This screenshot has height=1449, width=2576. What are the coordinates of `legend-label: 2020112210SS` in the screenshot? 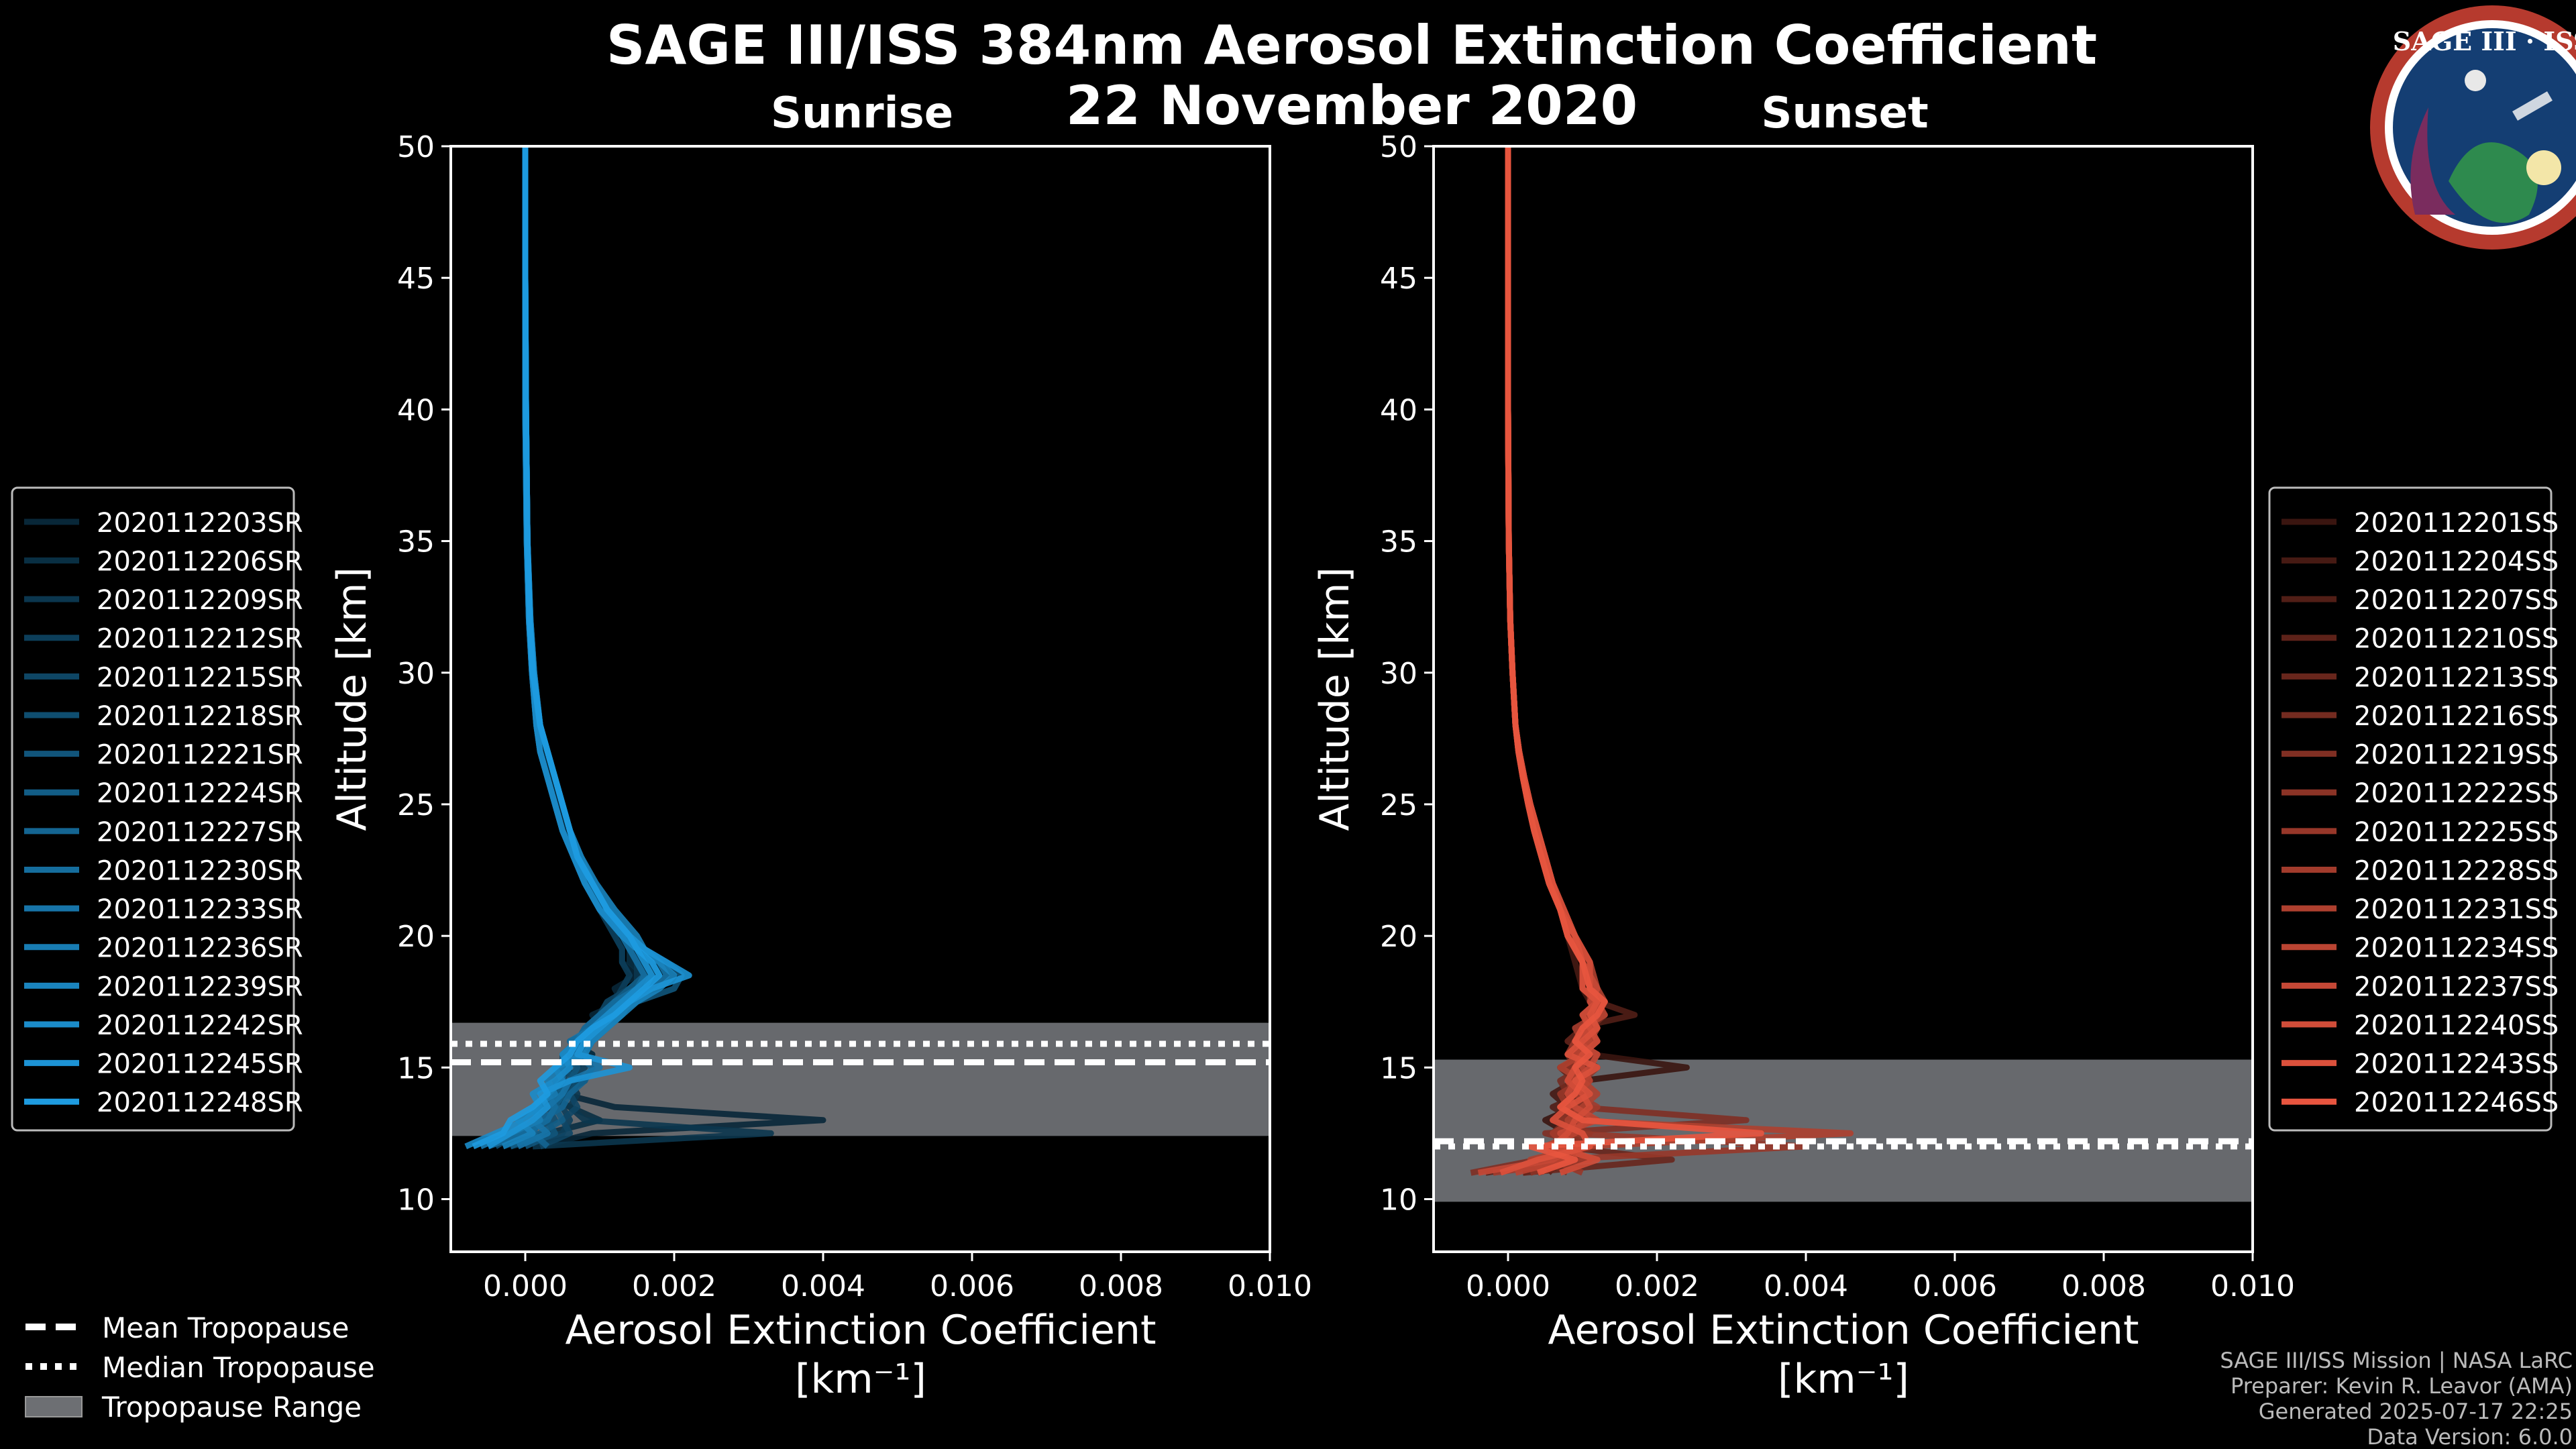 It's located at (2456, 639).